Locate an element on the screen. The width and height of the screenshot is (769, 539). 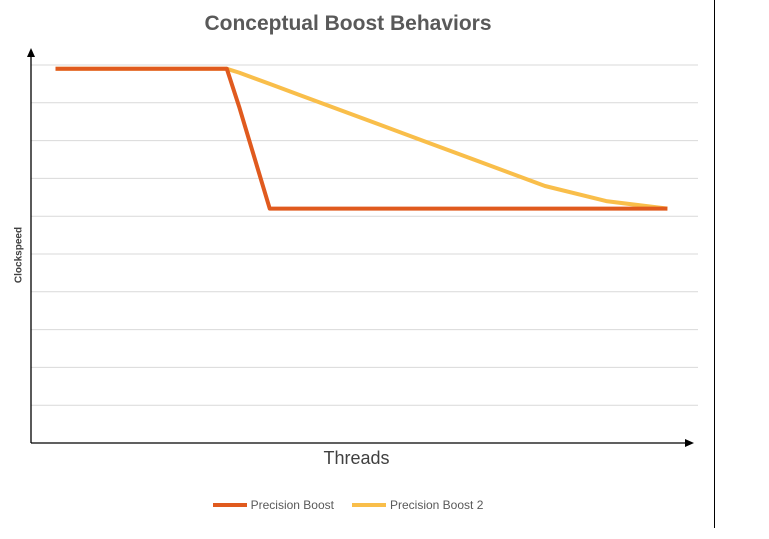
legend-item-precision-boost-2: Precision Boost 2 is located at coordinates (417, 505).